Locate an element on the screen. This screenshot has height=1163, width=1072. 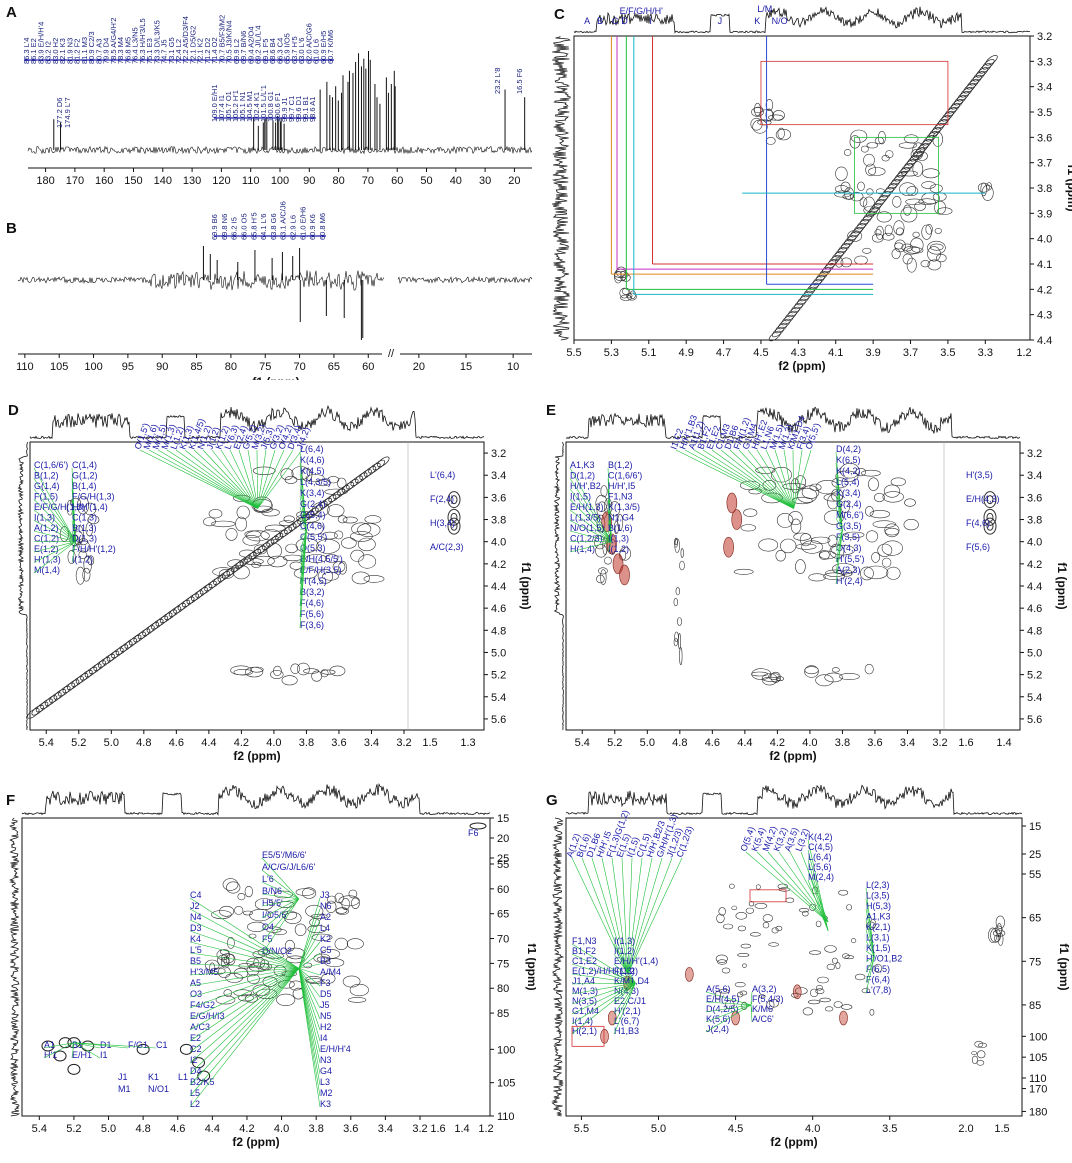
hmbc-assignment-label: L(6,4) is located at coordinates (820, 857).